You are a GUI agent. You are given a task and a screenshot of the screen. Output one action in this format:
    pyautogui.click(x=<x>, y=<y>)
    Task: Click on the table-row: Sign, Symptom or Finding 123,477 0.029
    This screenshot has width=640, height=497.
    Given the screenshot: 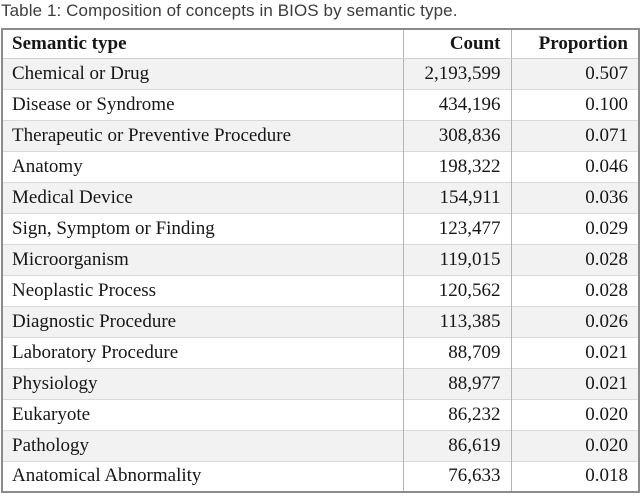 What is the action you would take?
    pyautogui.click(x=320, y=228)
    